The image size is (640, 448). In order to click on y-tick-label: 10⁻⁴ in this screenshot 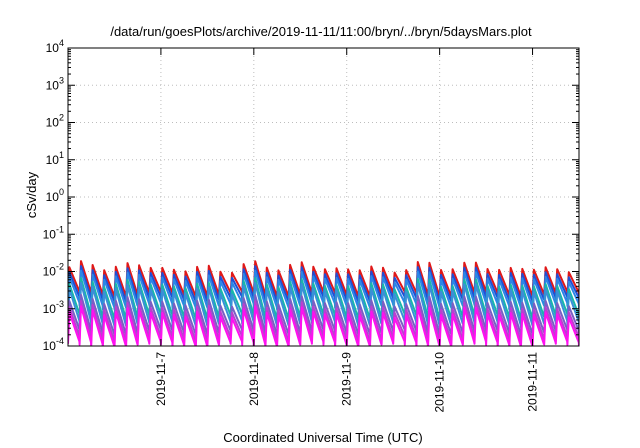, I will do `click(53, 344)`.